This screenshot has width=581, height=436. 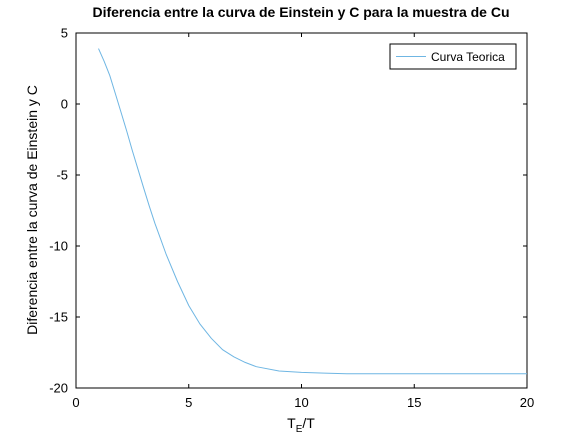 What do you see at coordinates (414, 402) in the screenshot?
I see `x-tick-label: 15` at bounding box center [414, 402].